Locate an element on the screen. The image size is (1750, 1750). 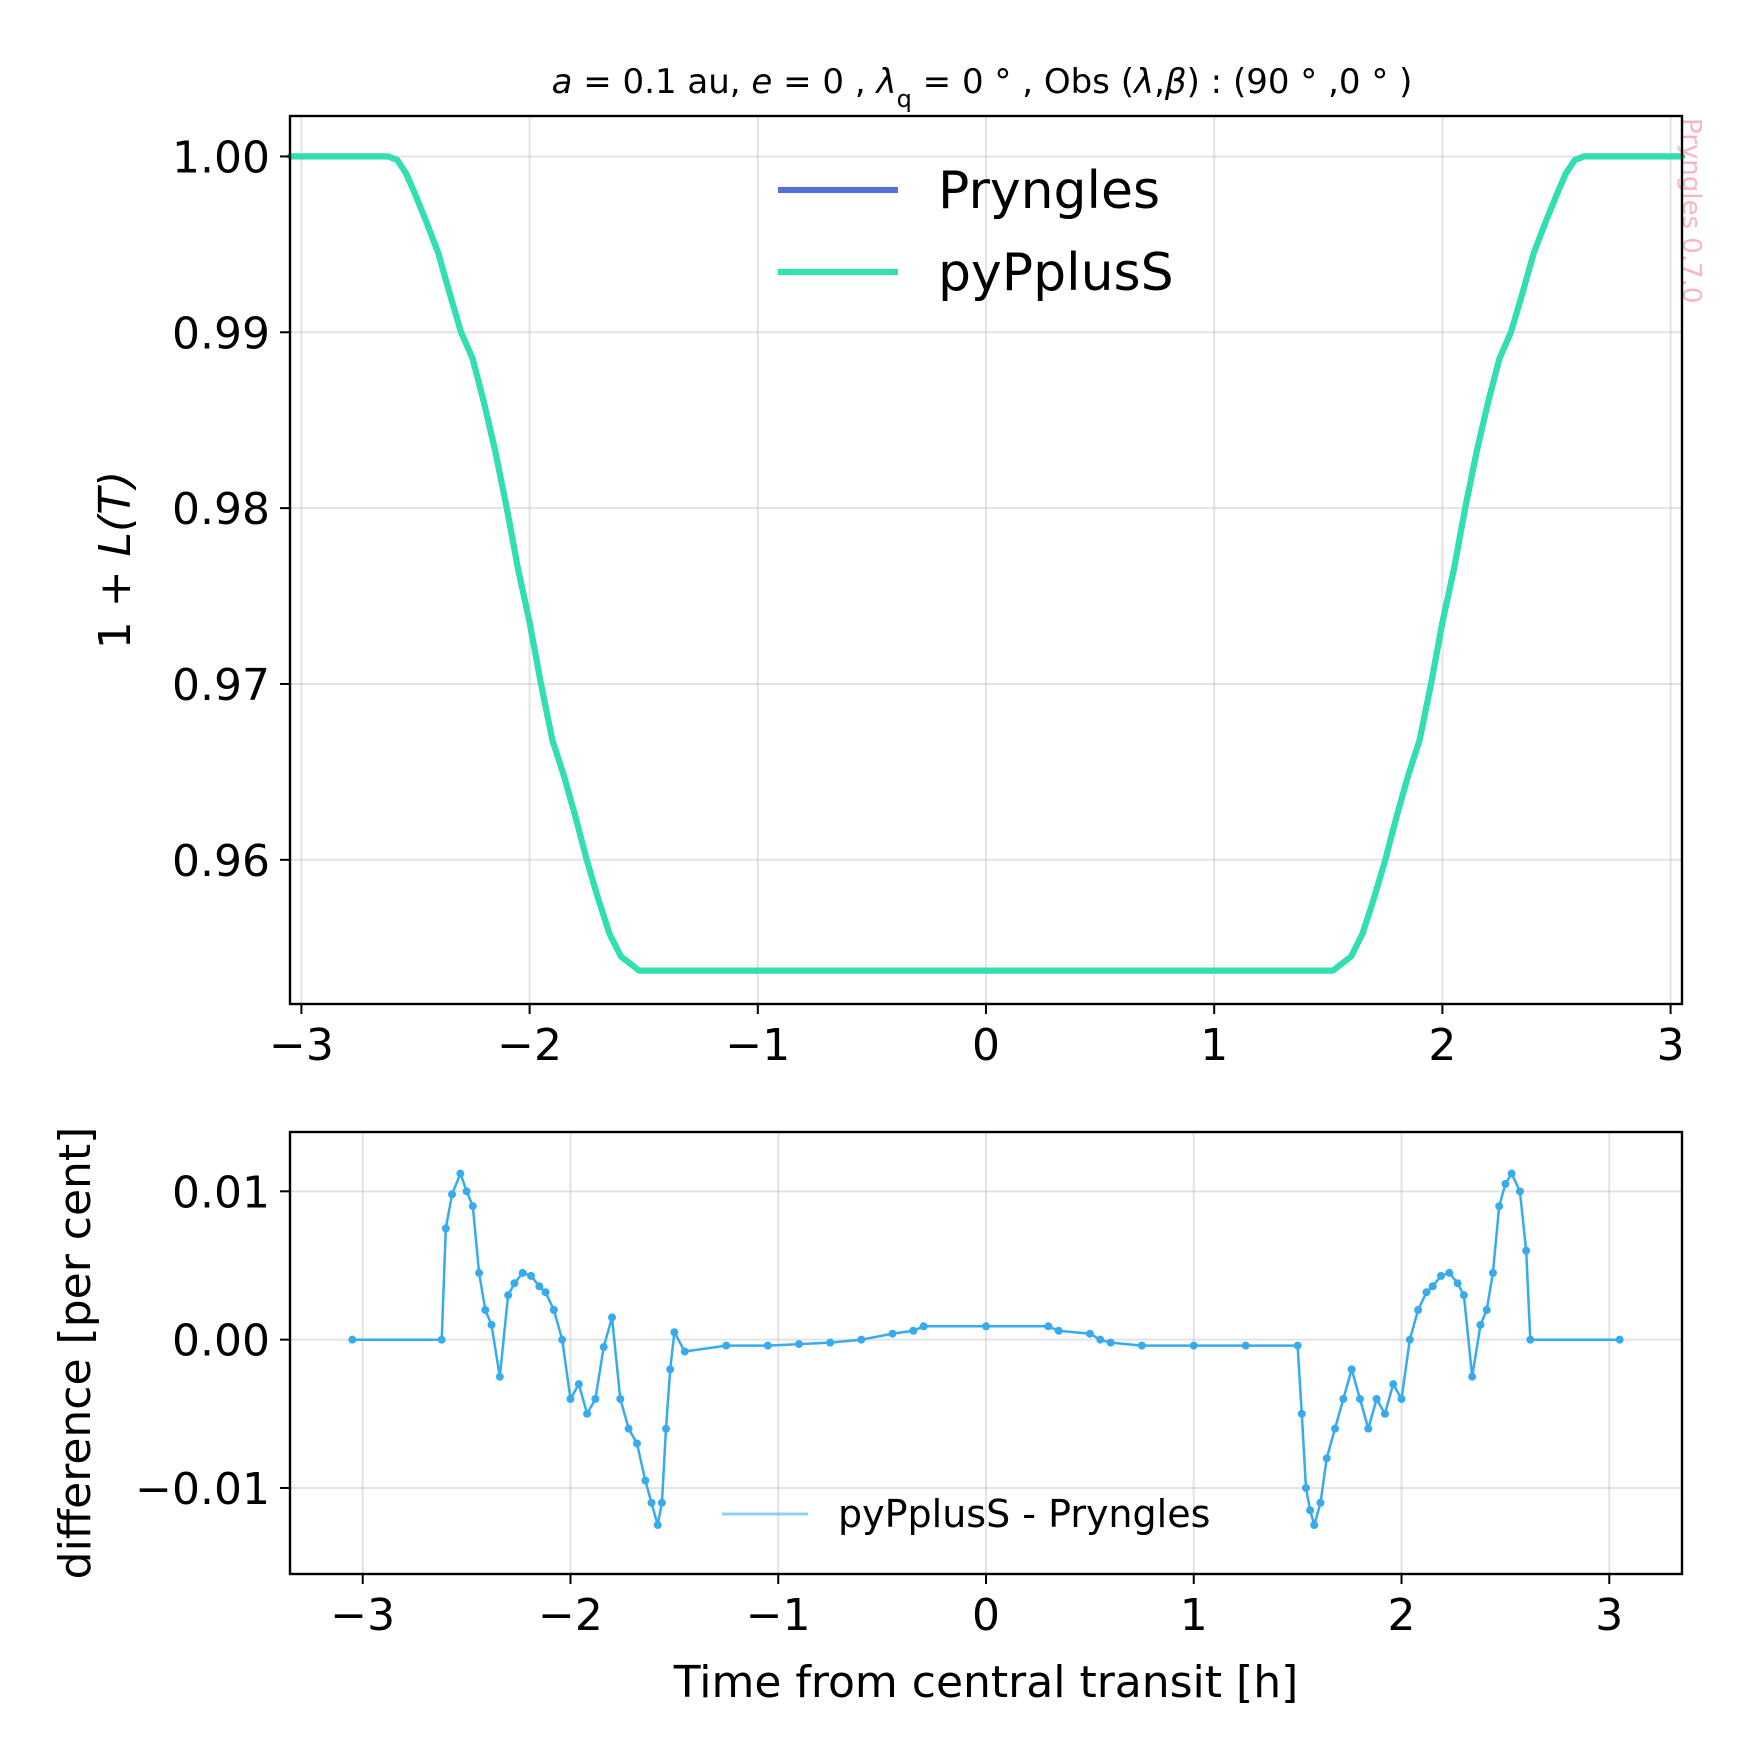
watermark: Pryngles 0.7.0 is located at coordinates (1691, 210).